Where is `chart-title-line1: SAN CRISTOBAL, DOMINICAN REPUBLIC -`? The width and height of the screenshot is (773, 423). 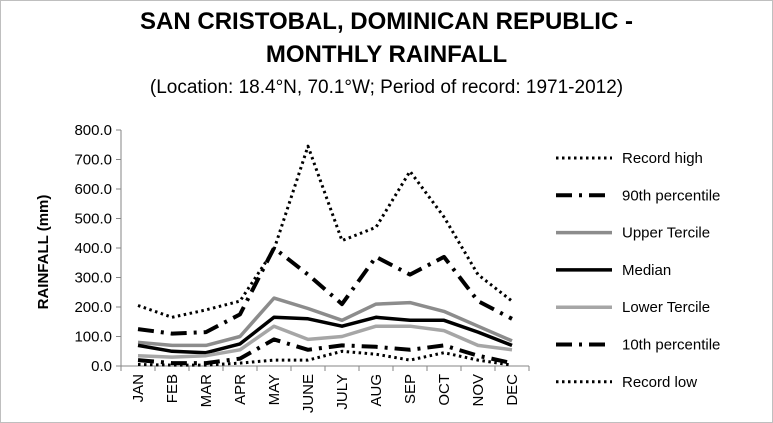 chart-title-line1: SAN CRISTOBAL, DOMINICAN REPUBLIC - is located at coordinates (386, 21).